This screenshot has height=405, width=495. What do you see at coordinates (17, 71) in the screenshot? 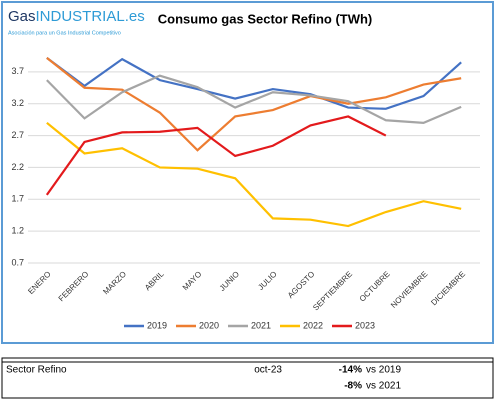
I see `y-tick-label: 3.7` at bounding box center [17, 71].